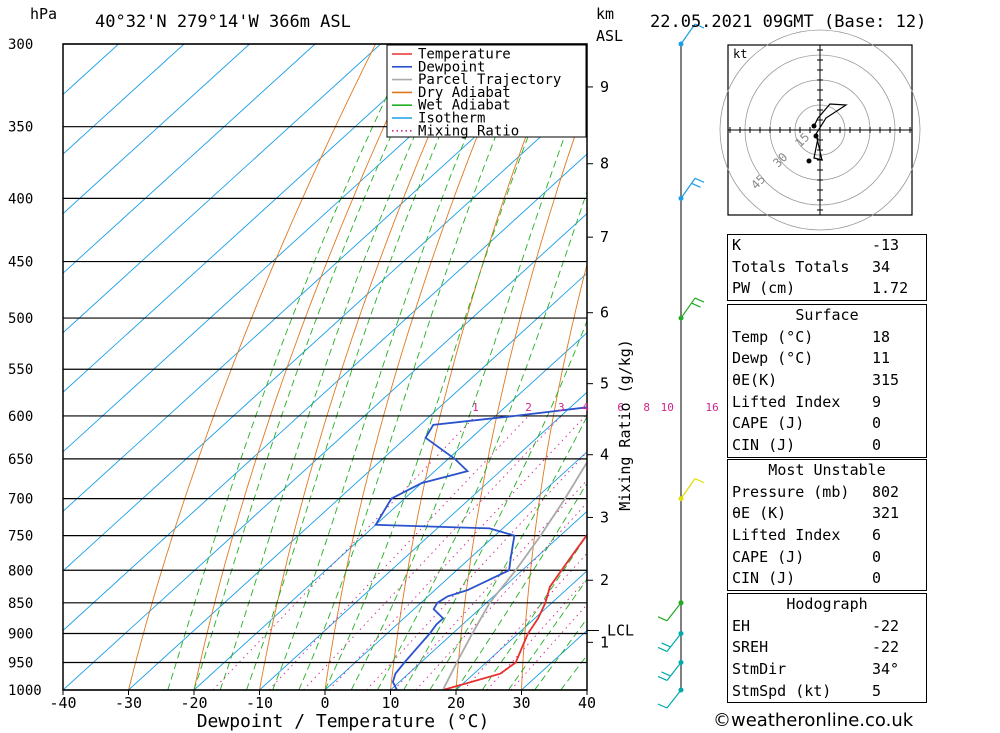  Describe the element at coordinates (740, 54) in the screenshot. I see `hodograph-unit: kt` at that location.